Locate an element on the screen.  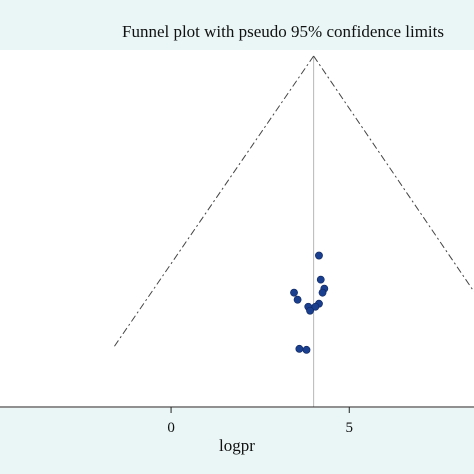
x-axis-label: logpr is located at coordinates (237, 445).